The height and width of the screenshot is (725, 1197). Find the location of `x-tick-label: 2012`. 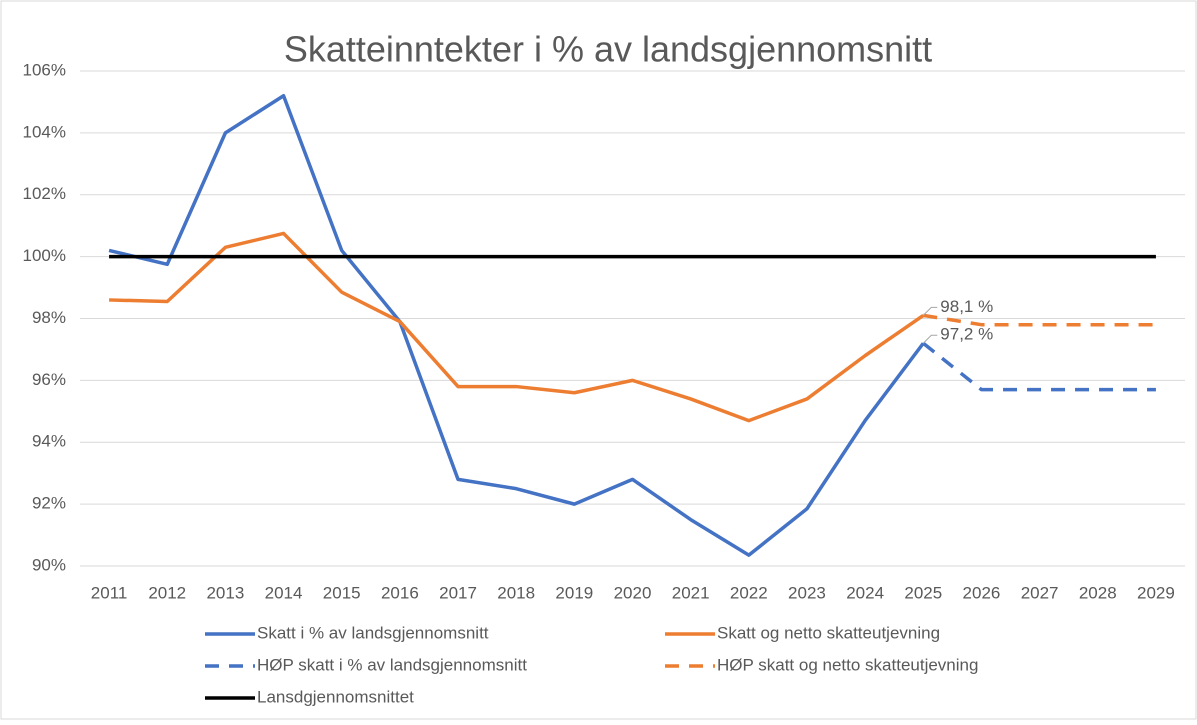

x-tick-label: 2012 is located at coordinates (167, 592).